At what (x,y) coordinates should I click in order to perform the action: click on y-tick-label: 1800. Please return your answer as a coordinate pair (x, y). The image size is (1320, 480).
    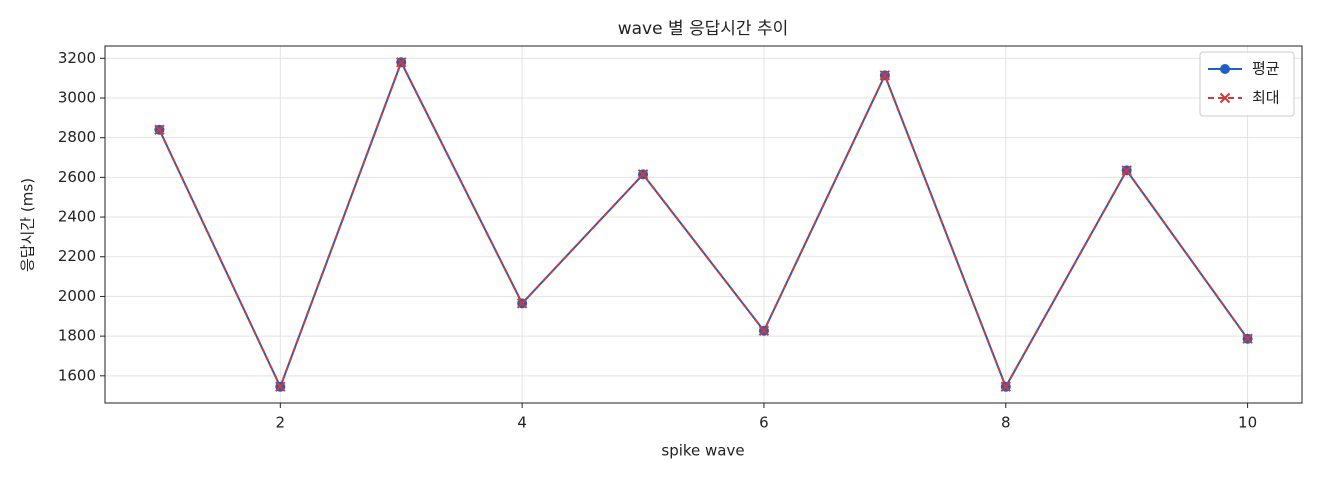
    Looking at the image, I should click on (77, 336).